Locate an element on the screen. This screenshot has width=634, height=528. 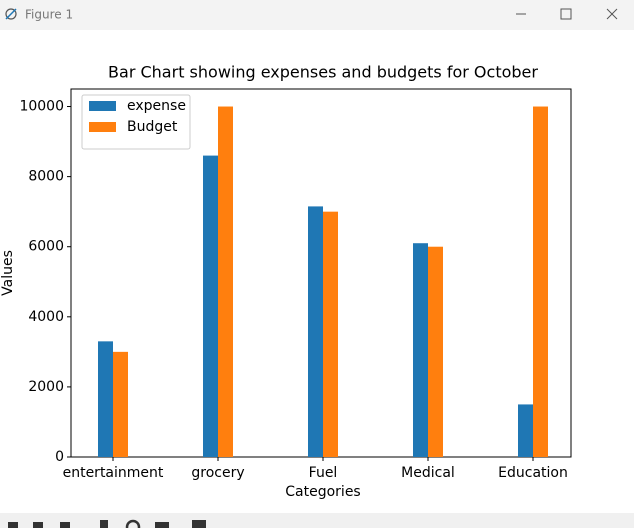
x-tick-label: entertainment is located at coordinates (113, 473).